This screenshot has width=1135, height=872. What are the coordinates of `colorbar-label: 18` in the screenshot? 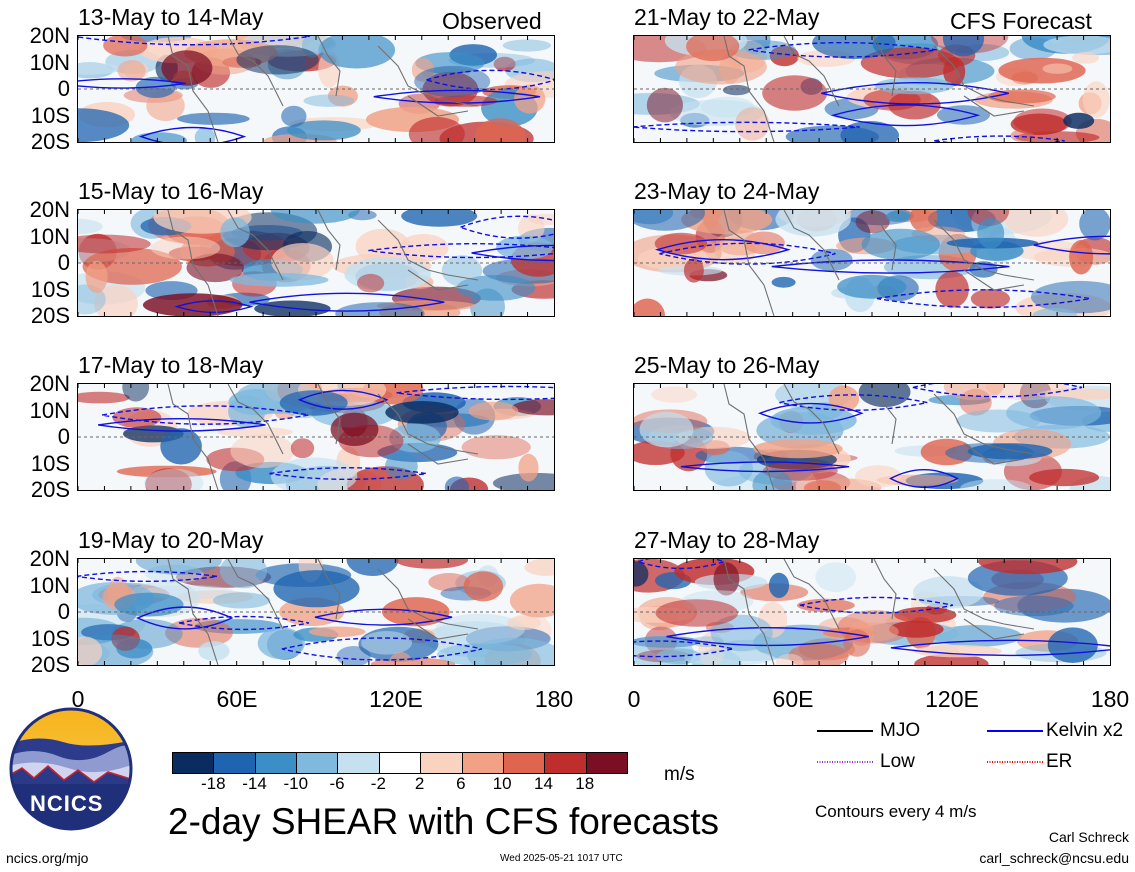 It's located at (585, 783).